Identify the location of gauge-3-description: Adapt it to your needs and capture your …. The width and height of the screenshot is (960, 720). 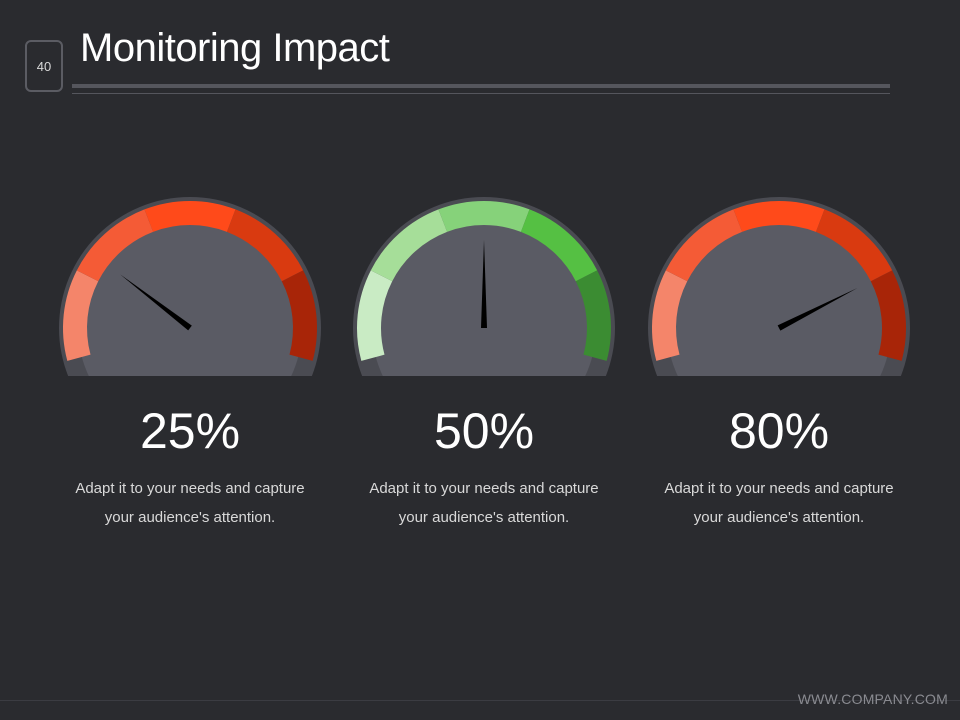
(779, 503).